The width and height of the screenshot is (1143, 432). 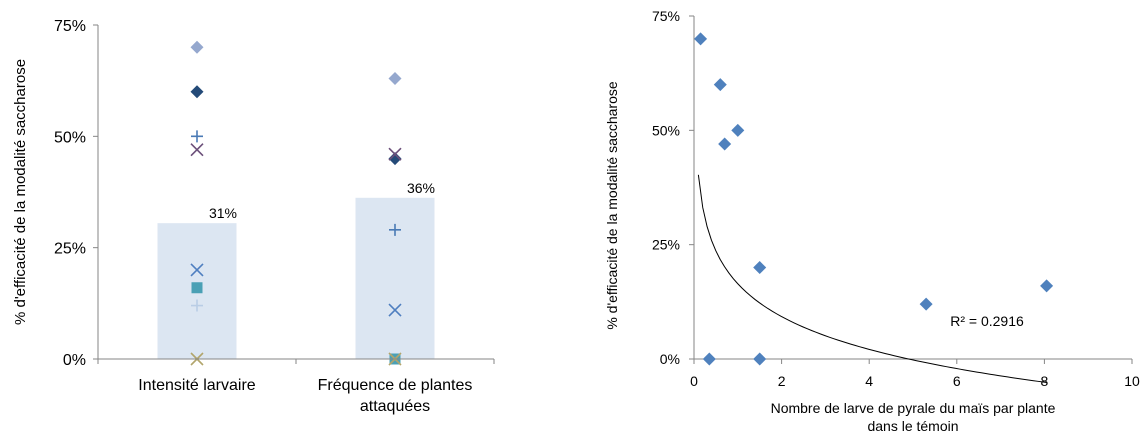 What do you see at coordinates (912, 425) in the screenshot?
I see `x-axis-title: dans le témoin` at bounding box center [912, 425].